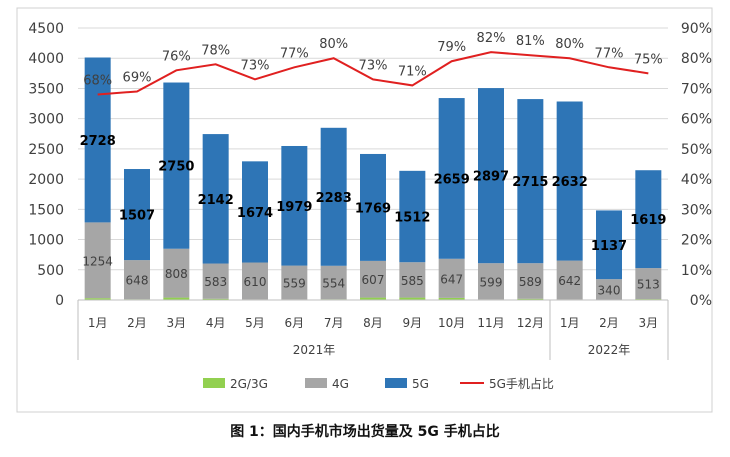  I want to click on bar-5g-value-label: 2750, so click(176, 167).